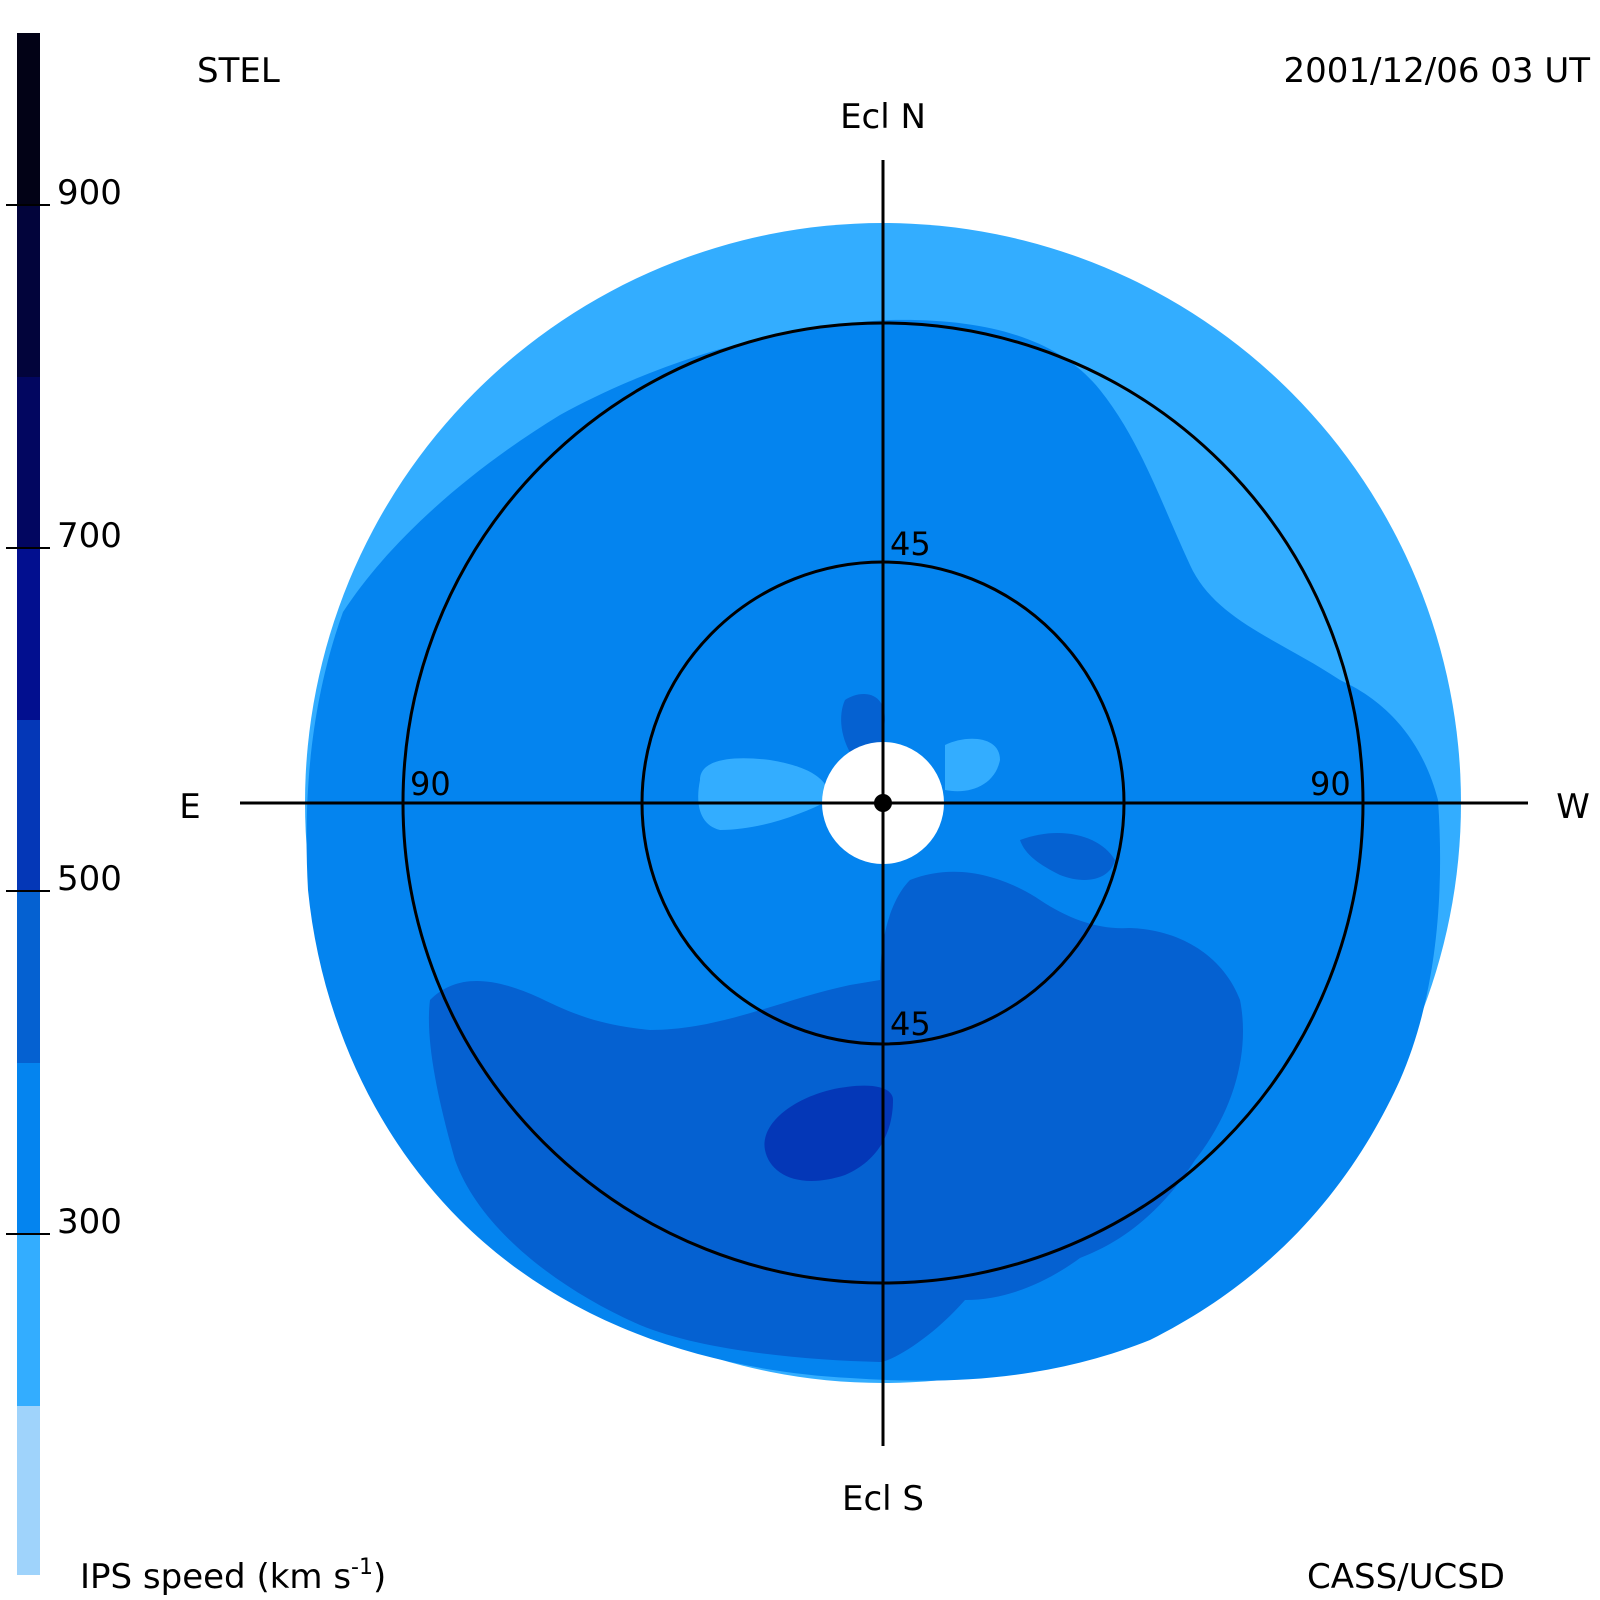 The width and height of the screenshot is (1600, 1600). What do you see at coordinates (764, 794) in the screenshot?
I see `slow-patch-east` at bounding box center [764, 794].